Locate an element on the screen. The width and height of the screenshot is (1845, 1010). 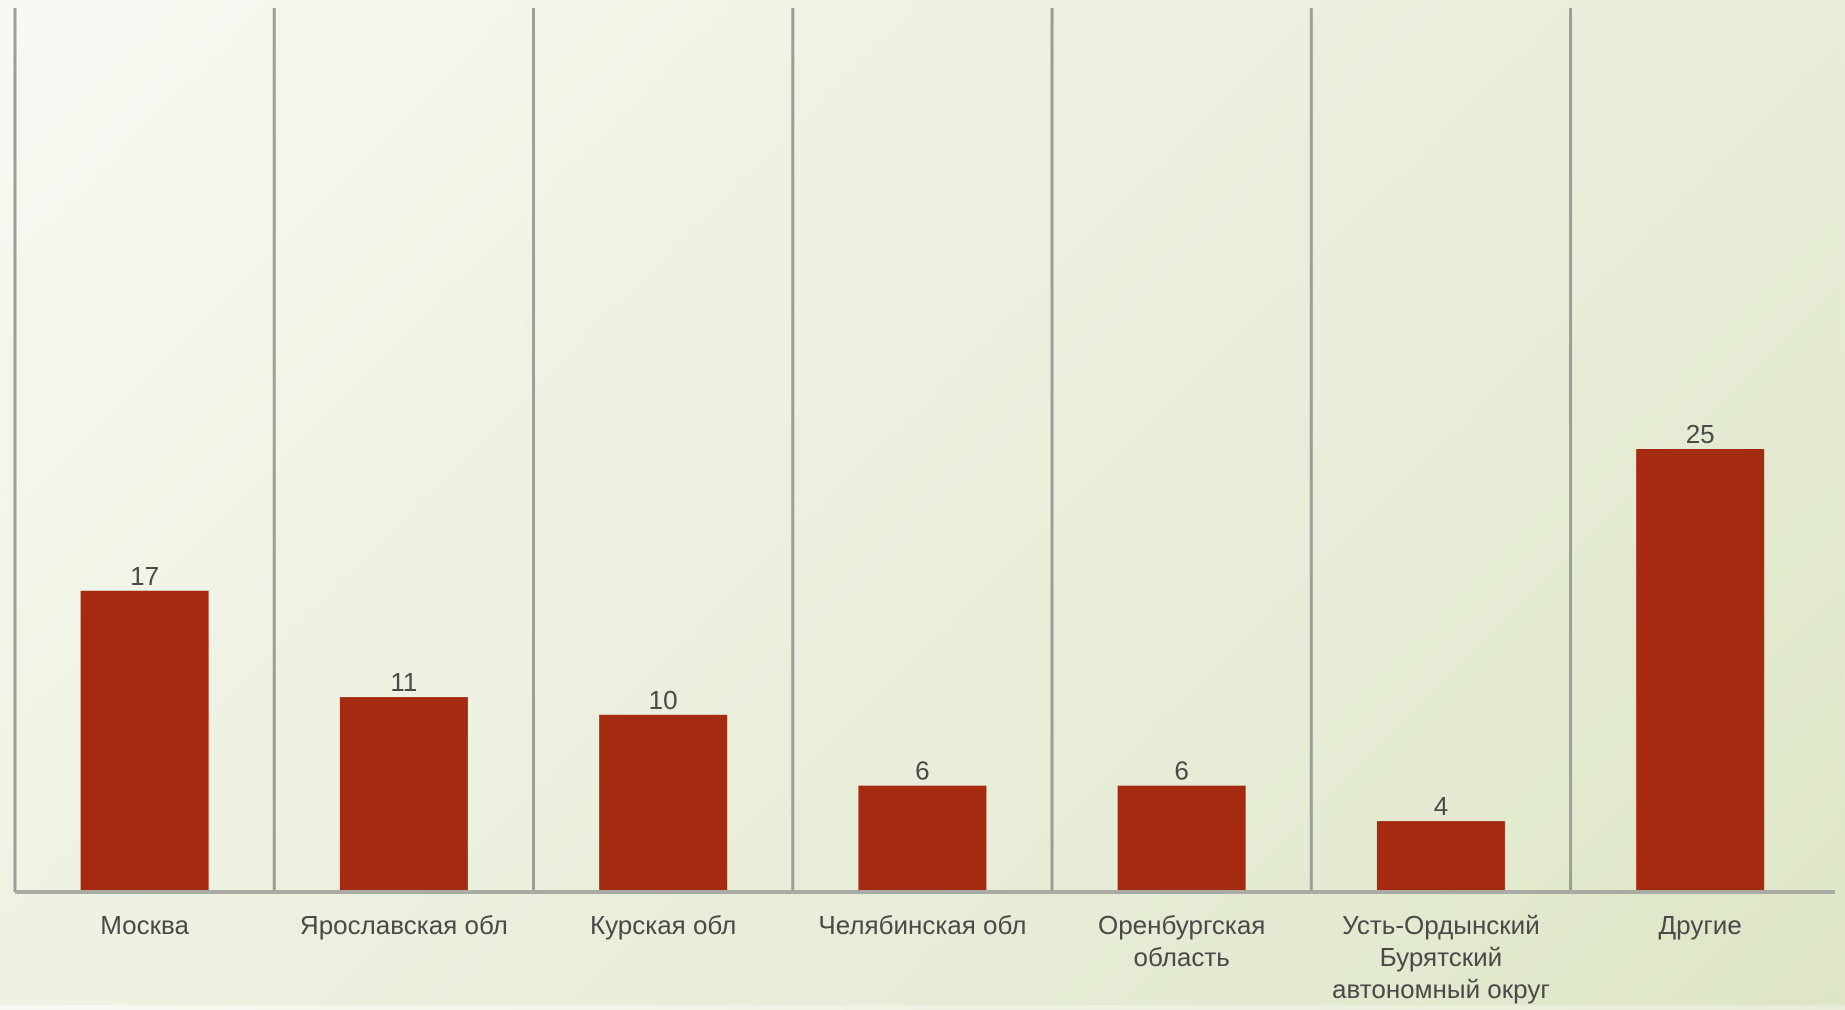
category-label-line: область is located at coordinates (1182, 957).